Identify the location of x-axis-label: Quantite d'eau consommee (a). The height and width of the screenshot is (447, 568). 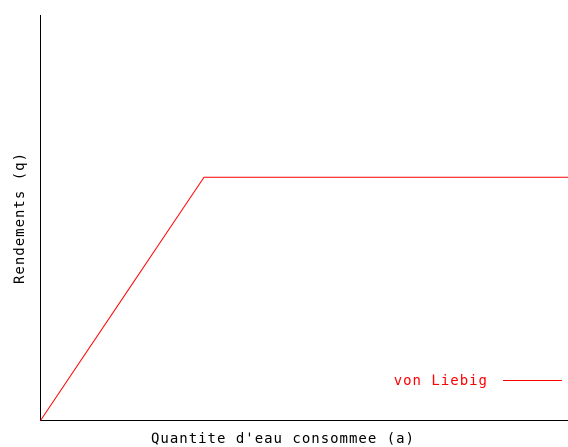
(283, 439).